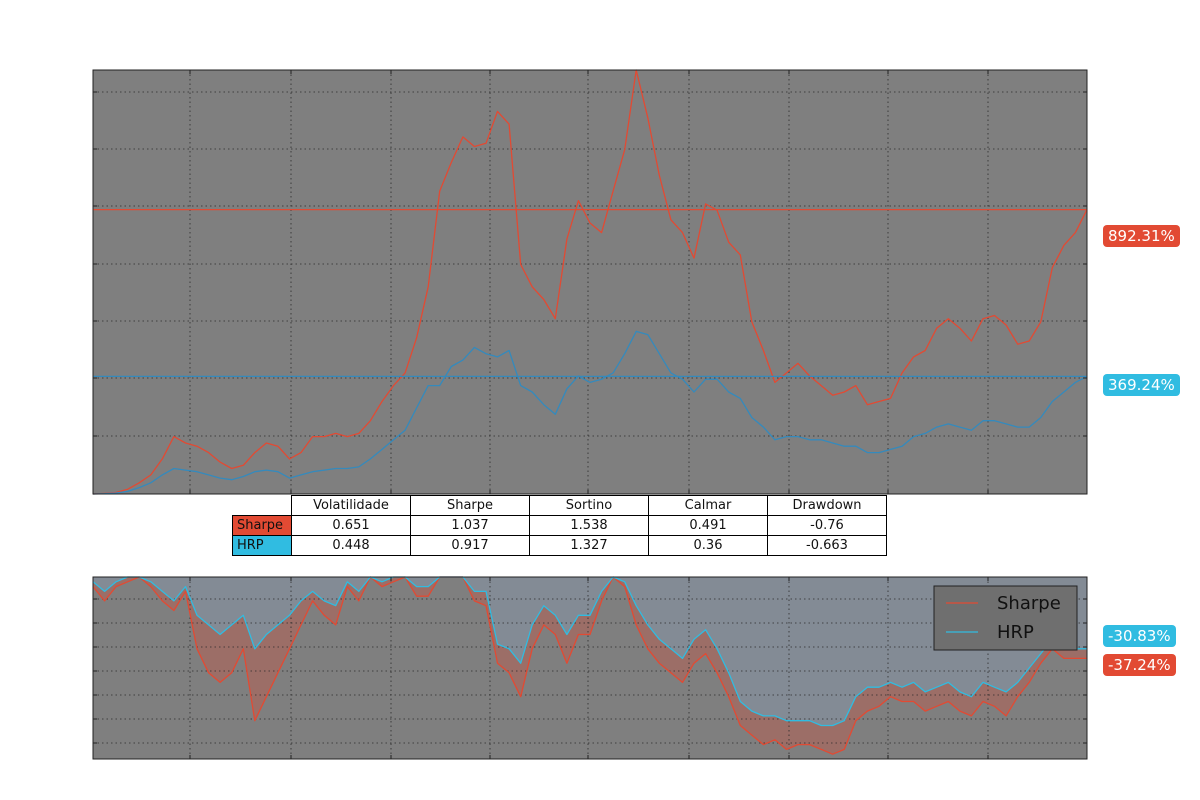  I want to click on sharpe-last-value-label: 892.31%, so click(1141, 236).